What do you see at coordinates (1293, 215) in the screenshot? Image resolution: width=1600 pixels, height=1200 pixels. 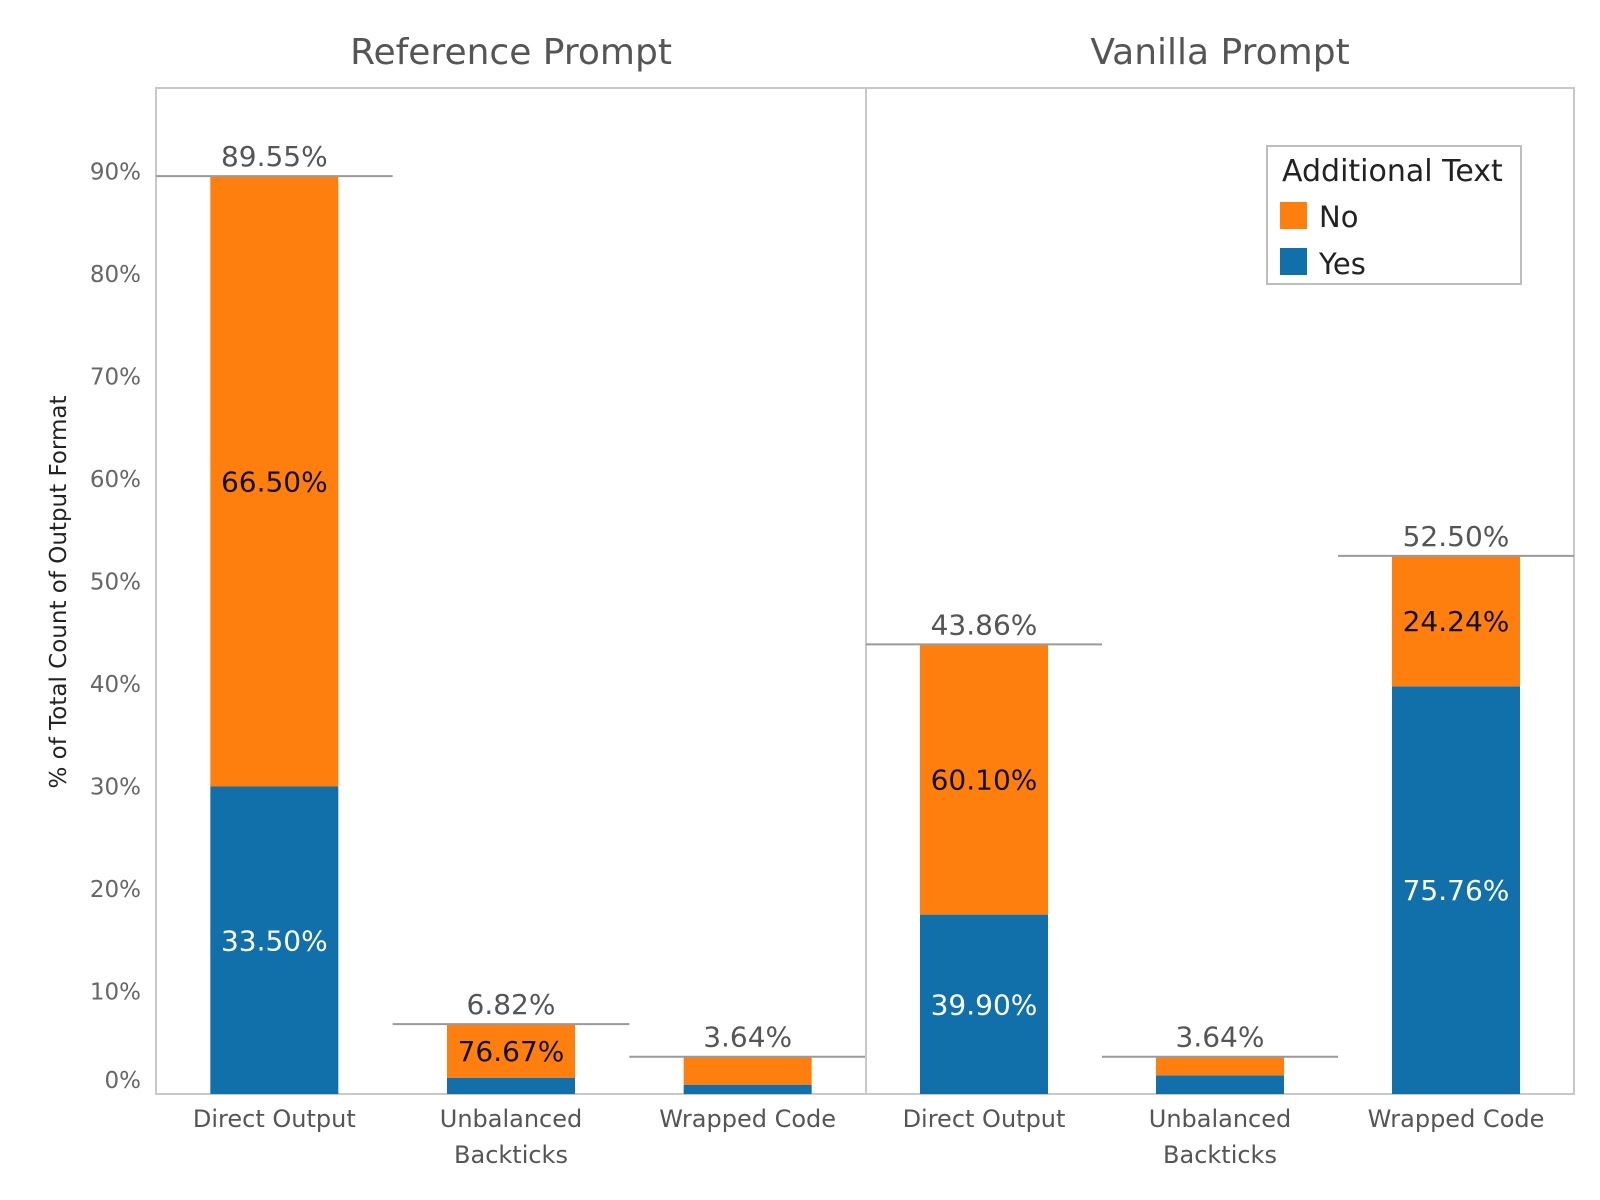 I see `legend-swatch-no` at bounding box center [1293, 215].